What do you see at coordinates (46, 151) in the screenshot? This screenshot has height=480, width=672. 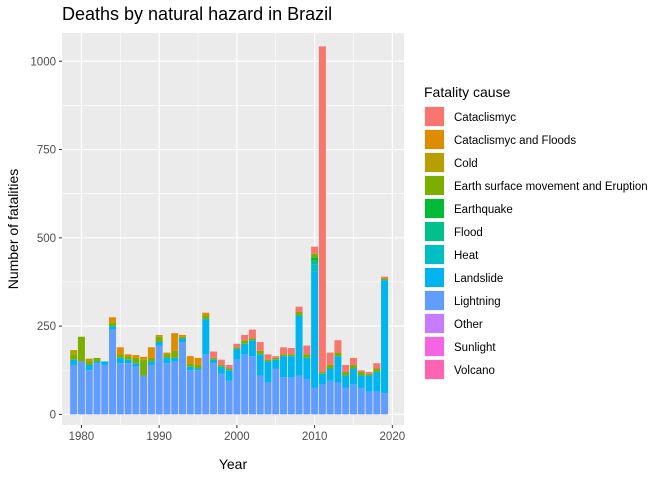 I see `y-tick-label: 750` at bounding box center [46, 151].